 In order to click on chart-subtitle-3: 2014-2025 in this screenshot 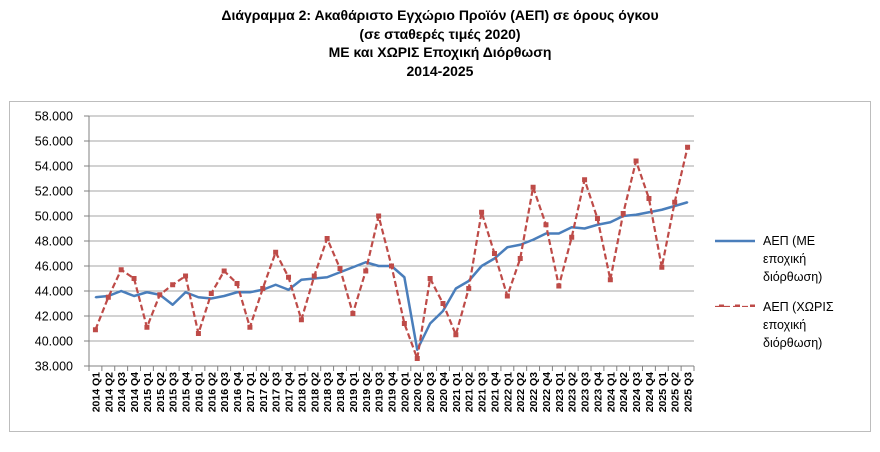, I will do `click(440, 70)`.